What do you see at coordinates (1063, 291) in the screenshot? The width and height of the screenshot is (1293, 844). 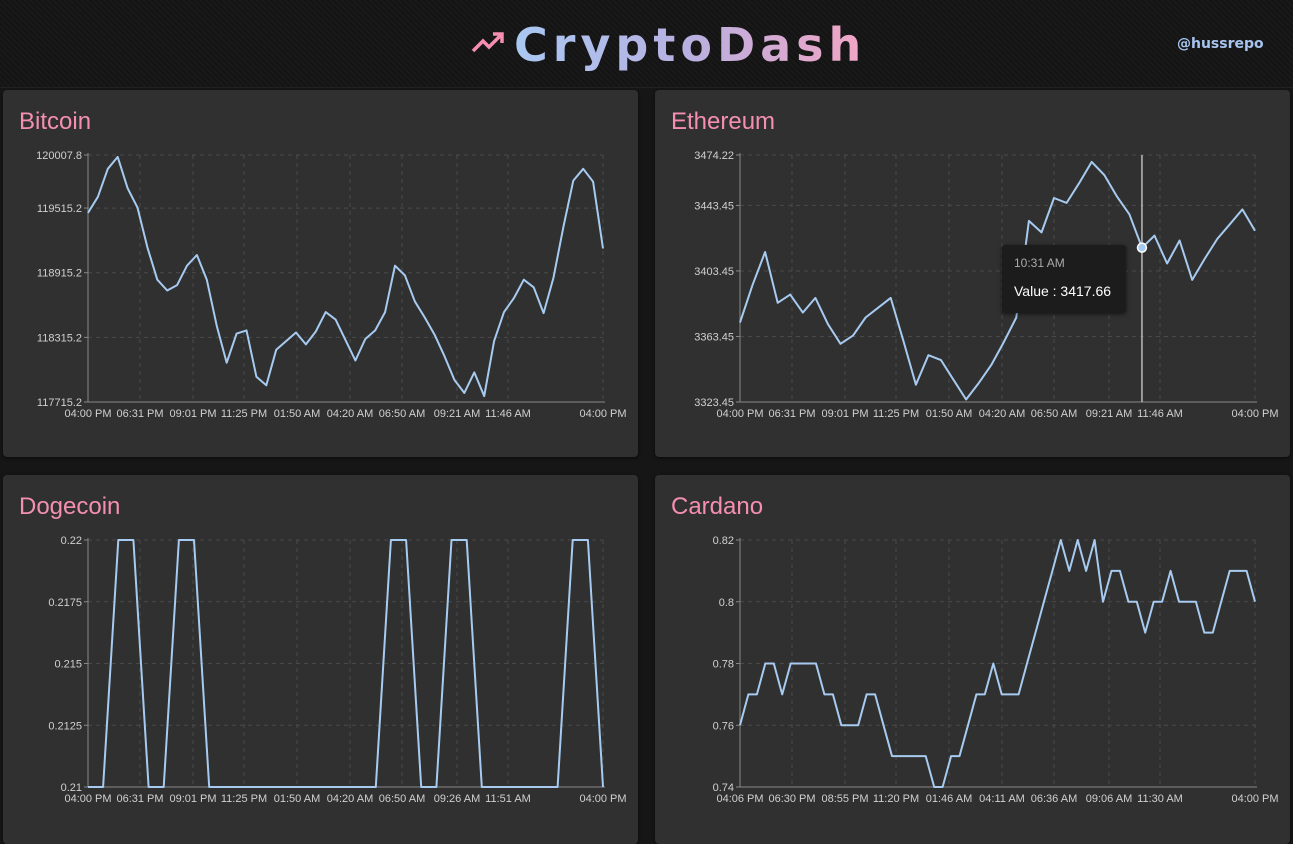 I see `tooltip-value: Value : 3417.66` at bounding box center [1063, 291].